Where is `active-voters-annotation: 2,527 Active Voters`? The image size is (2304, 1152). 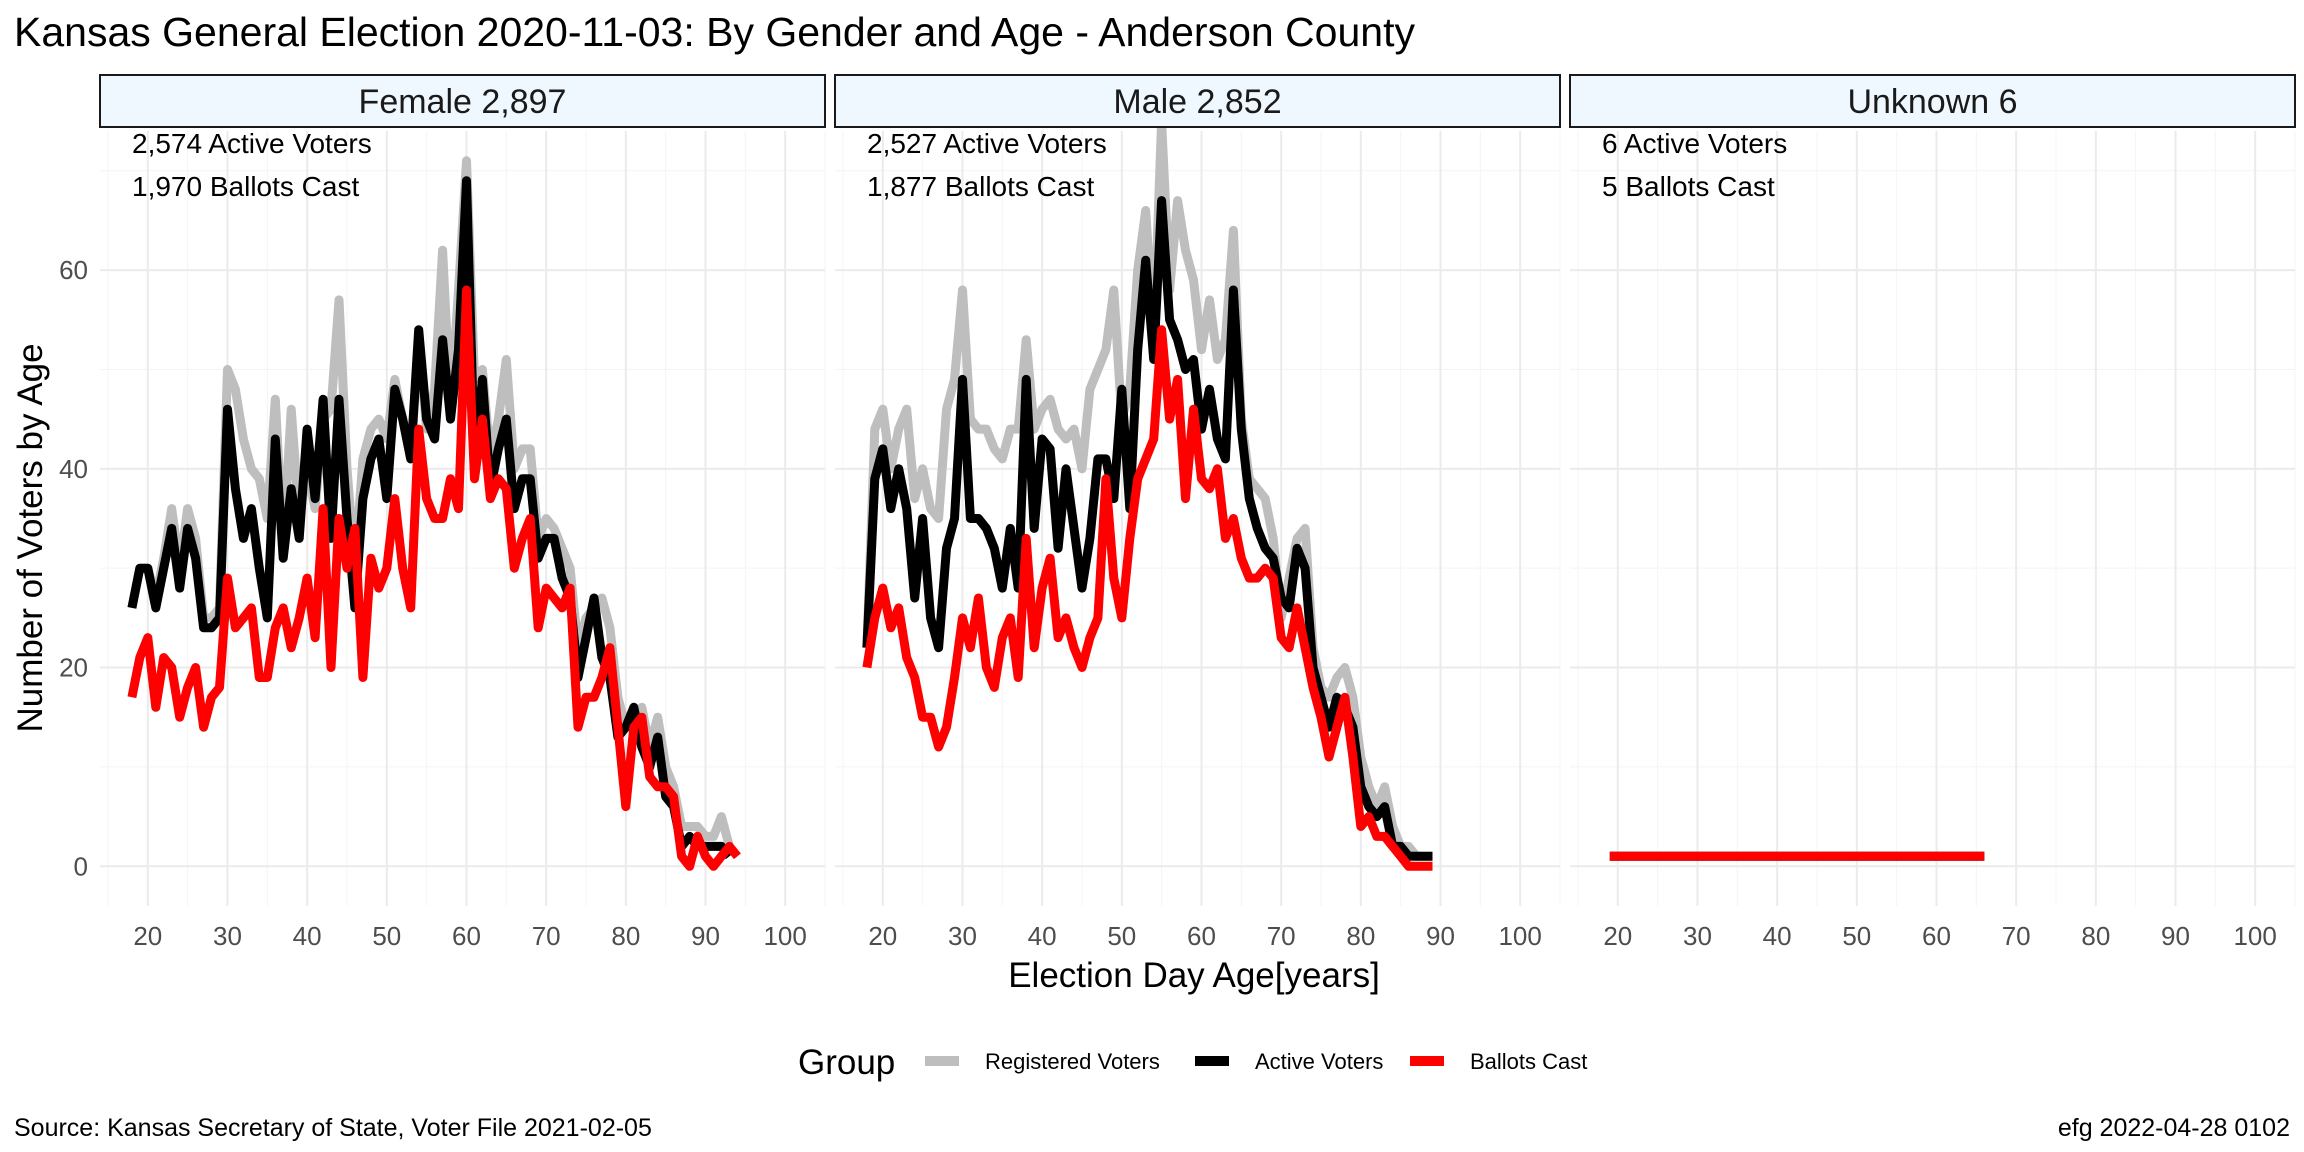
active-voters-annotation: 2,527 Active Voters is located at coordinates (987, 143).